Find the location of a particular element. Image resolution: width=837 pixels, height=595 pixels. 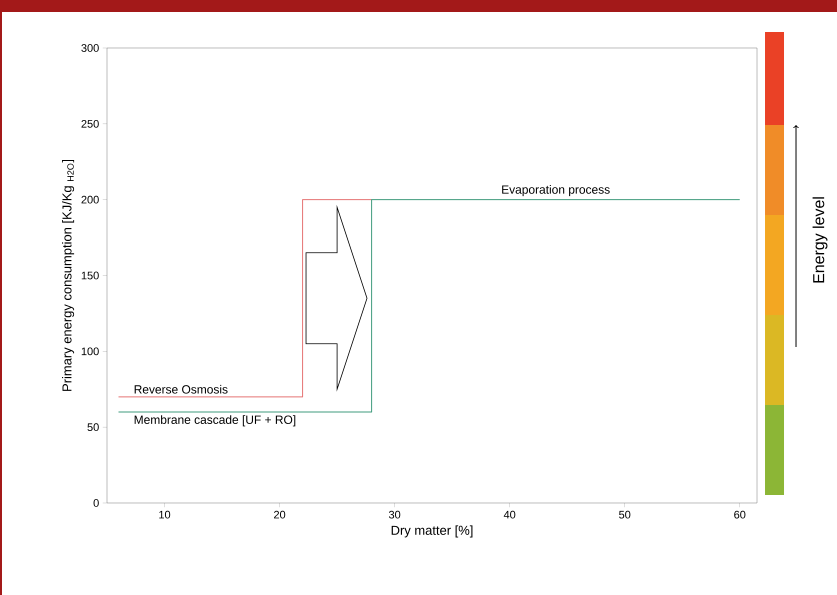

x-tick-label: 30 is located at coordinates (394, 514).